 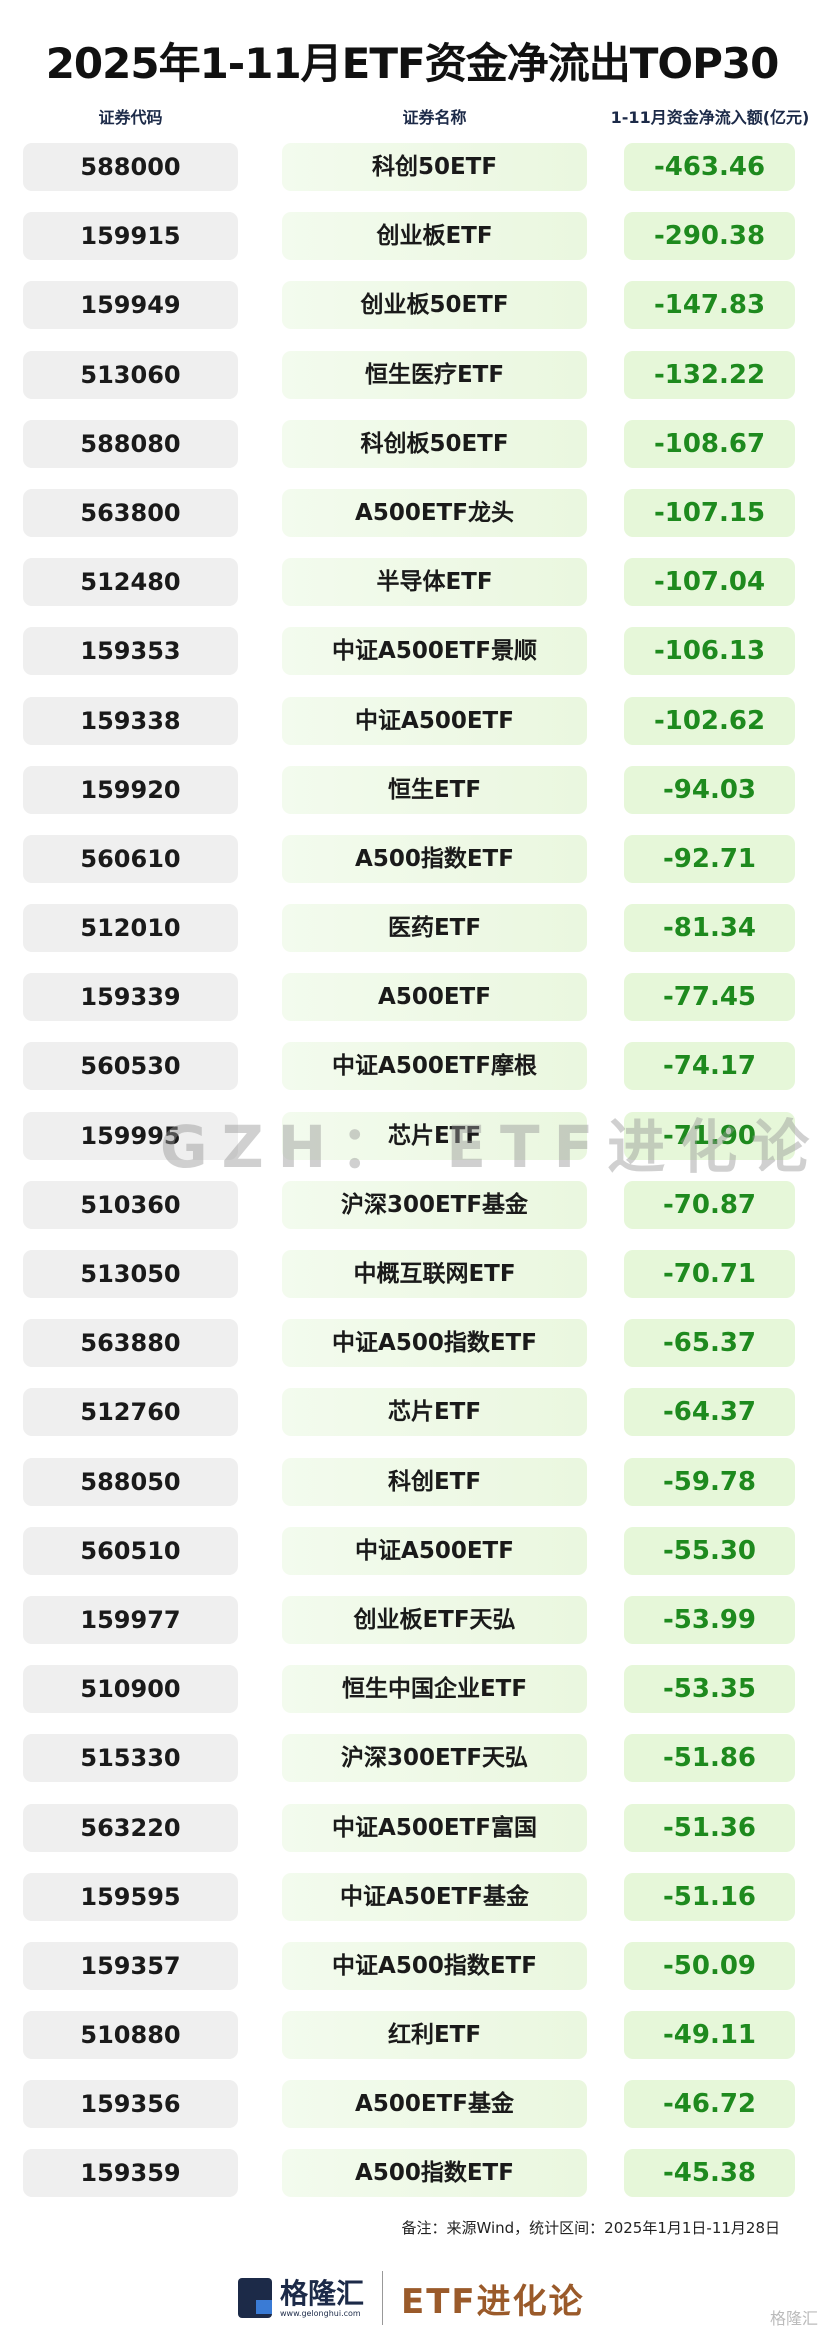 I want to click on table-row: 588050 科创ETF -59.78, so click(x=412, y=1492).